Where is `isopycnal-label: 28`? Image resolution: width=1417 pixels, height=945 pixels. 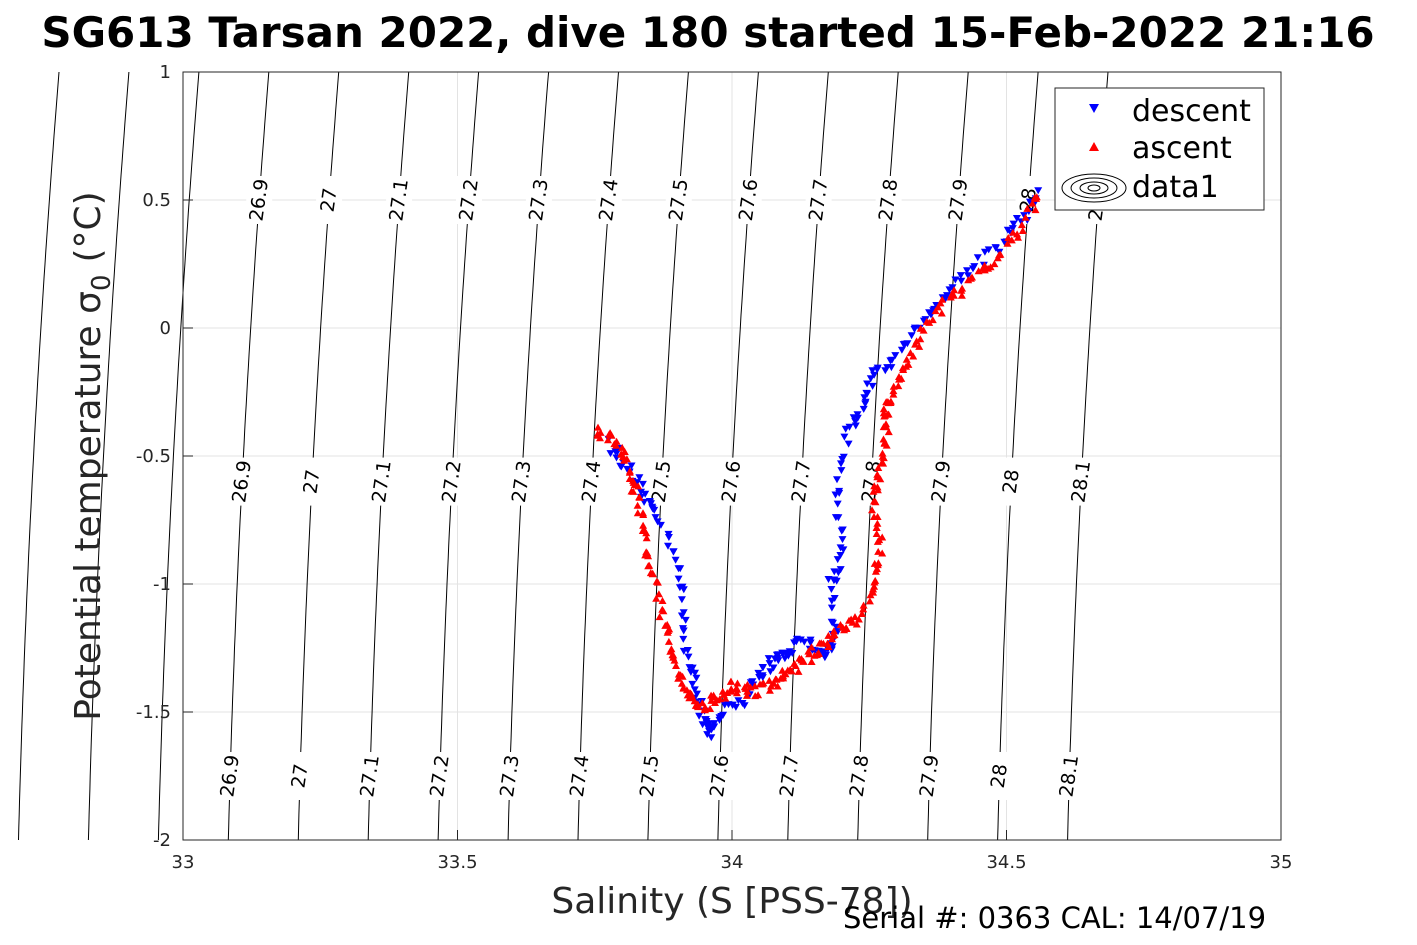
isopycnal-label: 28 is located at coordinates (999, 775).